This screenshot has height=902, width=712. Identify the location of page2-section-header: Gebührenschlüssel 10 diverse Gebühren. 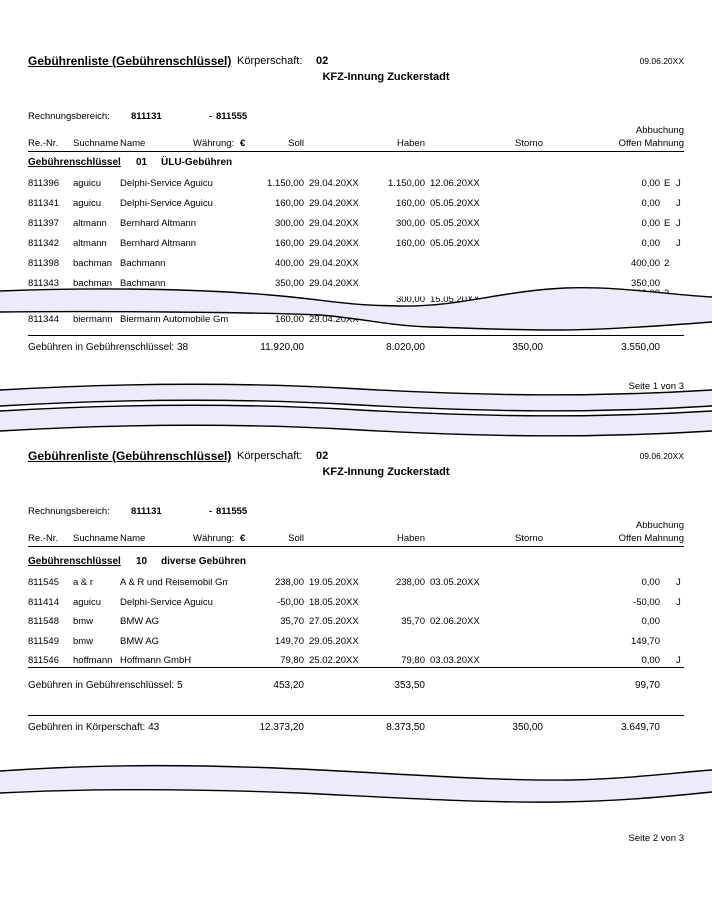
(356, 563).